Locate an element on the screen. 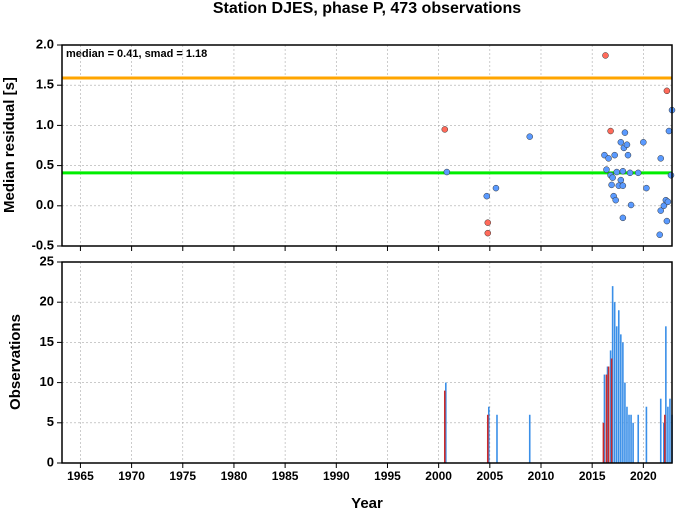 The width and height of the screenshot is (678, 511). y-tick-label: 0.5 is located at coordinates (45, 164).